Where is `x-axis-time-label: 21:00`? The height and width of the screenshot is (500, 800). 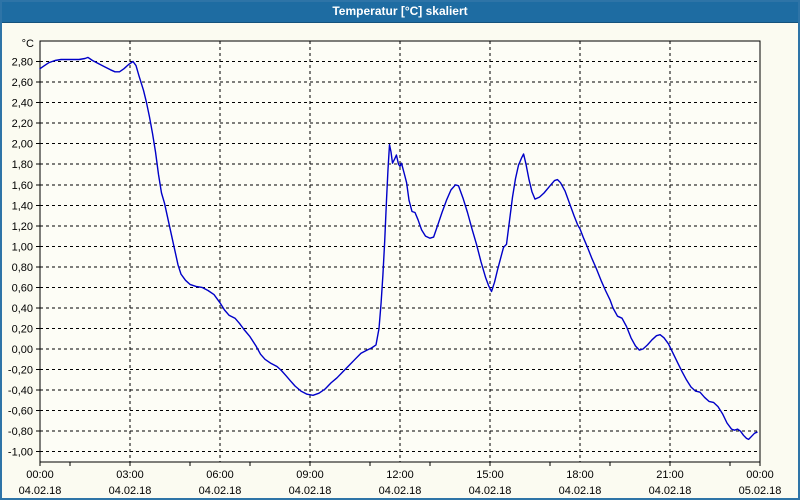 x-axis-time-label: 21:00 is located at coordinates (670, 475).